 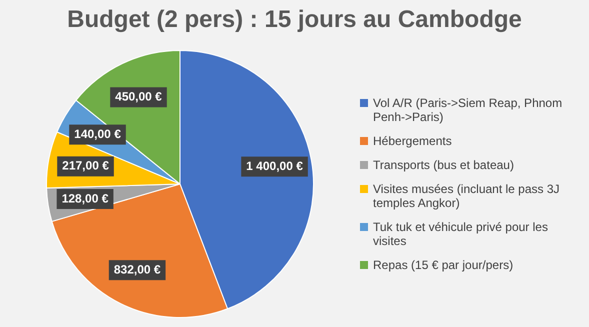 I want to click on legend-label: Transports (bus et bateau), so click(x=443, y=165).